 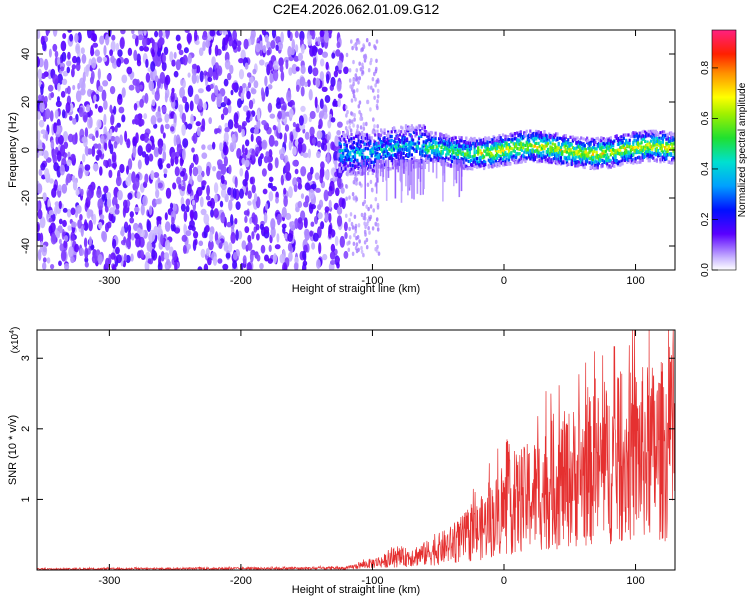 I want to click on snr-y-tick-label: 3, so click(x=26, y=358).